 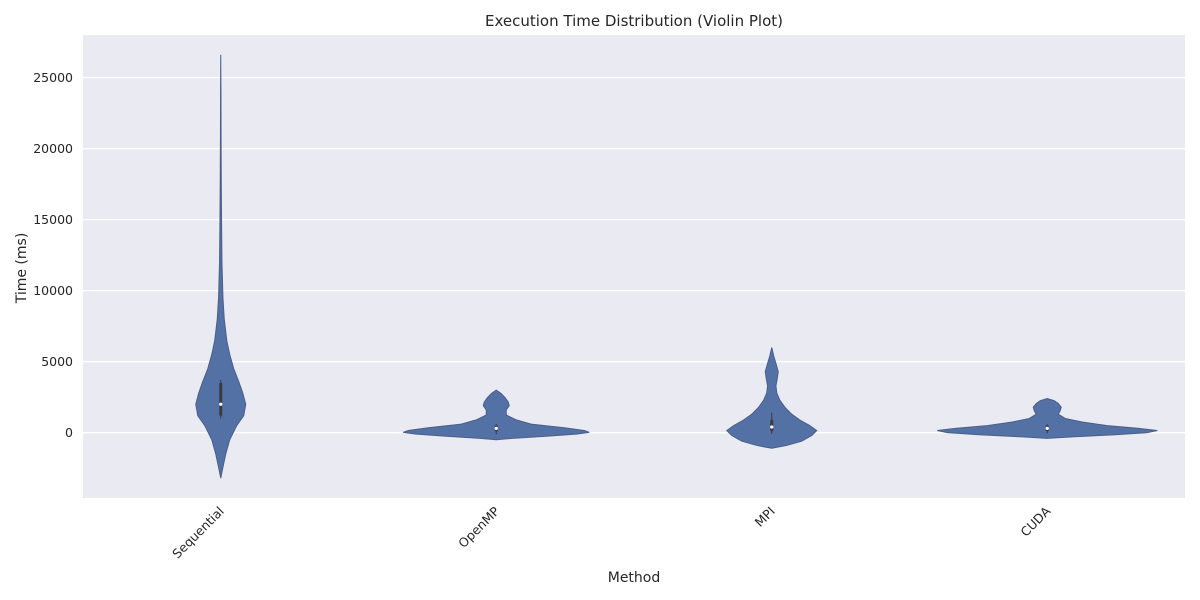 What do you see at coordinates (22, 269) in the screenshot?
I see `y-axis-label: Time (ms)` at bounding box center [22, 269].